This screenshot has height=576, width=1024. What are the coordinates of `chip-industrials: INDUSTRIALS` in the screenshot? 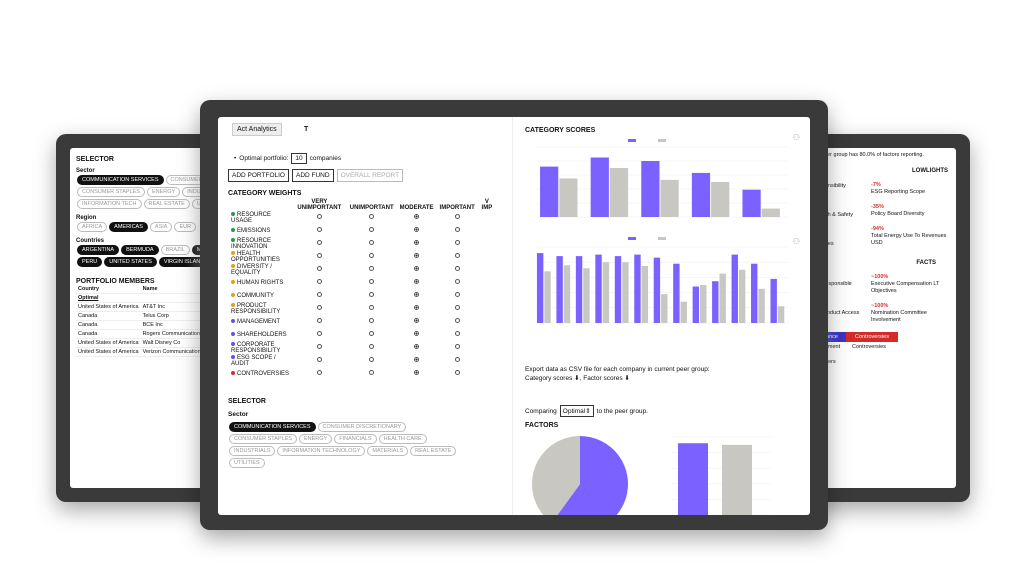 It's located at (252, 451).